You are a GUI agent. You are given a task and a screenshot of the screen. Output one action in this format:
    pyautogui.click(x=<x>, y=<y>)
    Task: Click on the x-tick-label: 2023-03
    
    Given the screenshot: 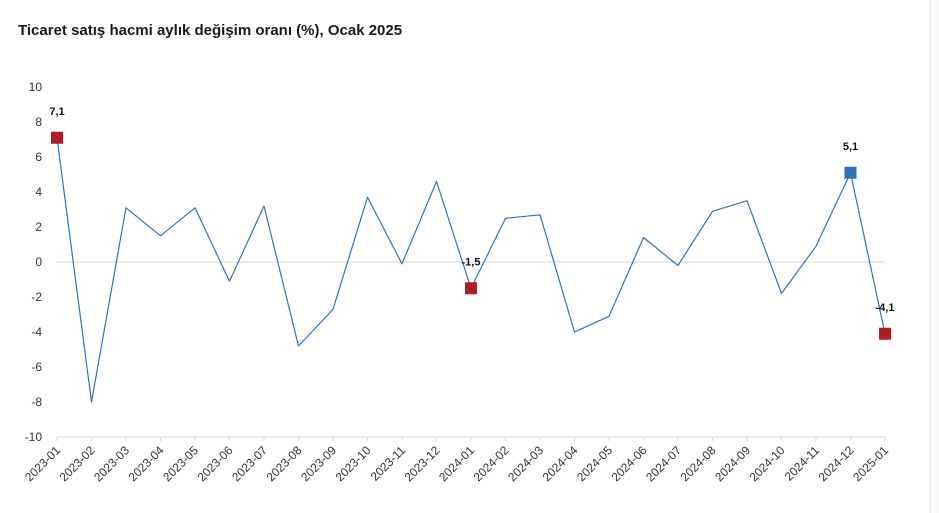 What is the action you would take?
    pyautogui.click(x=111, y=463)
    